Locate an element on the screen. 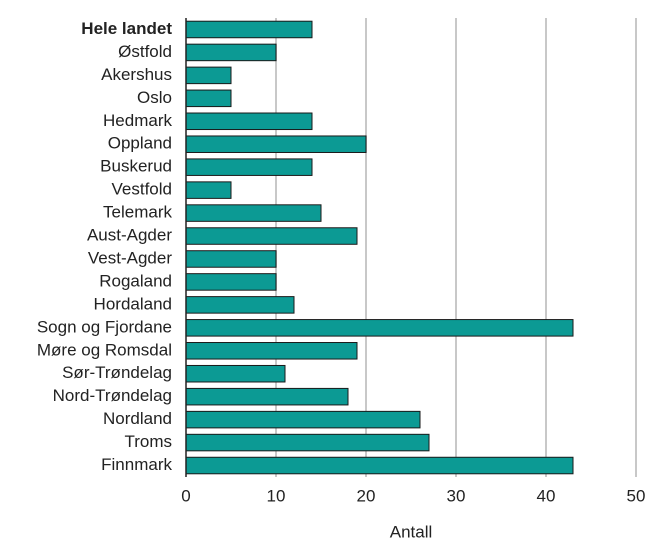  x-tick-label: 0 is located at coordinates (185, 495).